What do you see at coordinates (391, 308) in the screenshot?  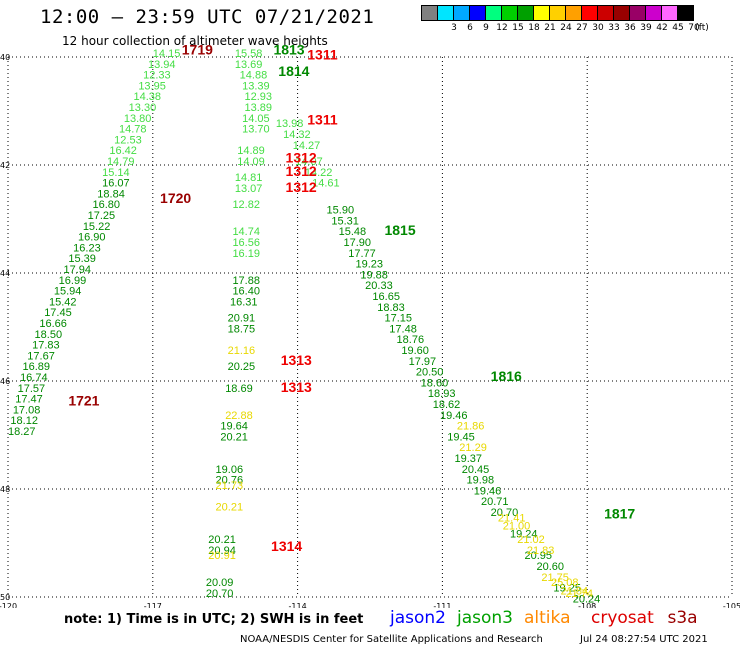 I see `wave-height-label: 18.83` at bounding box center [391, 308].